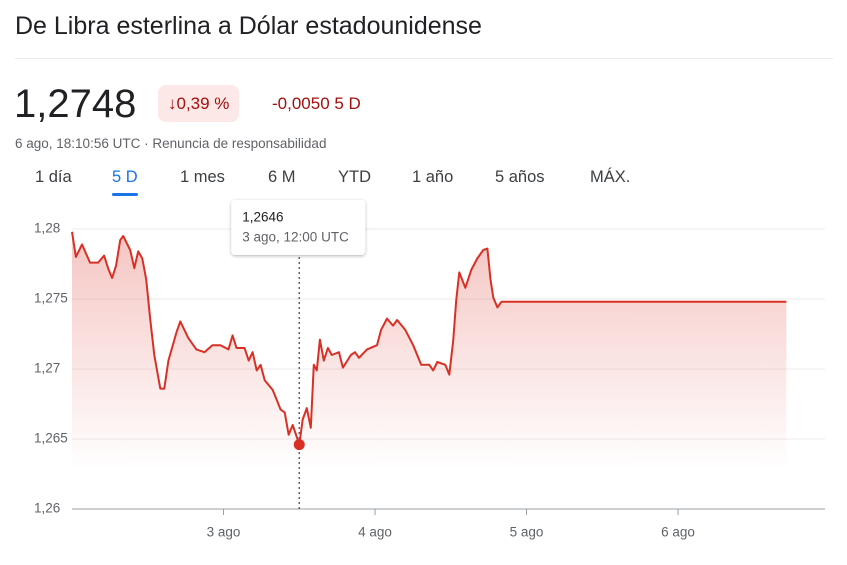 The image size is (847, 565). Describe the element at coordinates (47, 368) in the screenshot. I see `y-tick-label: 1,27` at that location.